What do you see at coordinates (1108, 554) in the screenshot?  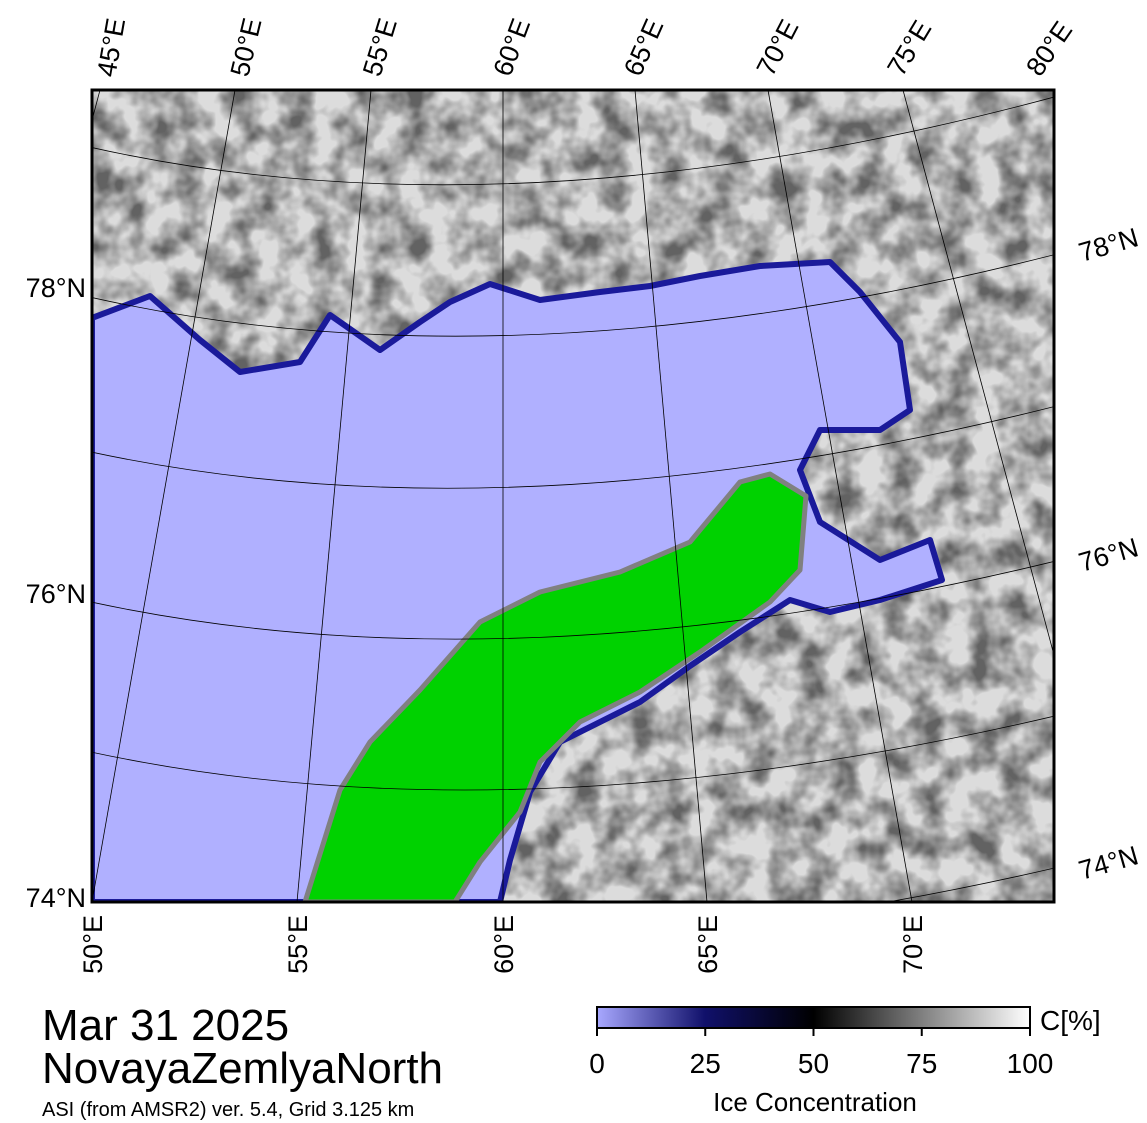 I see `right-lat-label: 76°N` at bounding box center [1108, 554].